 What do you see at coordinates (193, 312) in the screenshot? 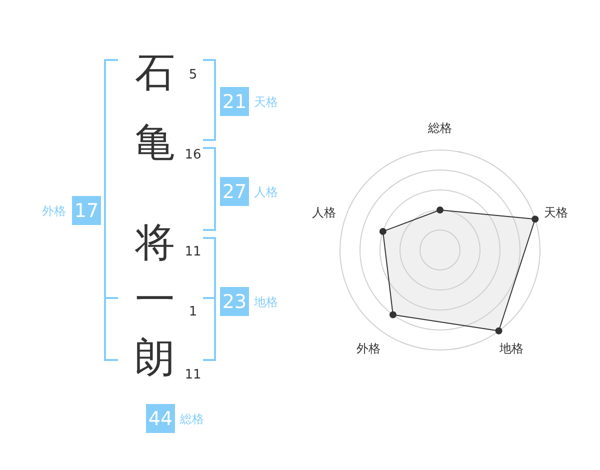
I see `data-label: 1` at bounding box center [193, 312].